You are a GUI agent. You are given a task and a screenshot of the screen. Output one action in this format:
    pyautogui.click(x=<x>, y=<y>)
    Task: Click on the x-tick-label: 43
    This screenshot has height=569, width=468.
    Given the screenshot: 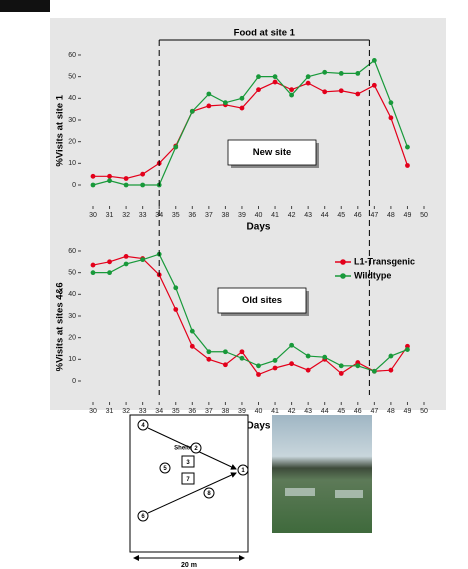 What is the action you would take?
    pyautogui.click(x=308, y=411)
    